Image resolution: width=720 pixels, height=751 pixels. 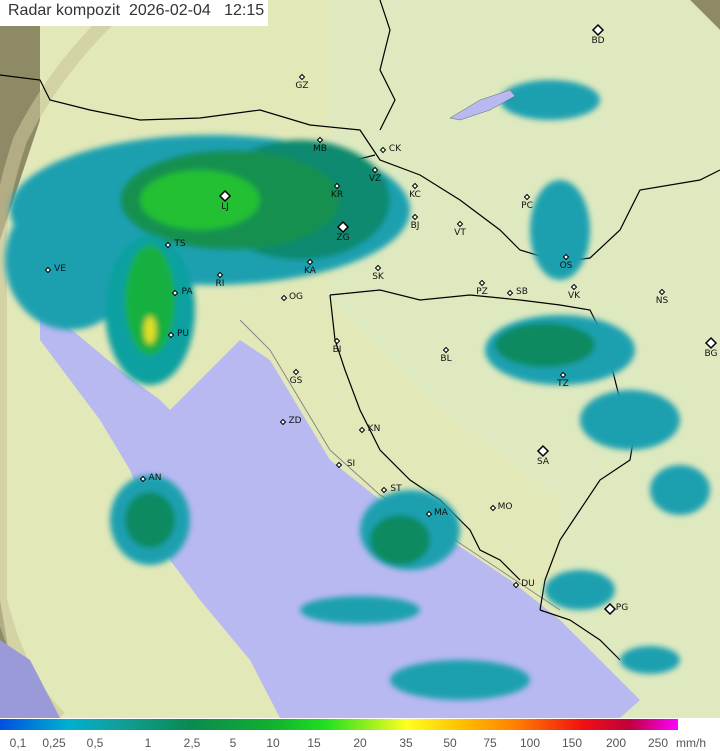 I want to click on city-label-ve: VE, so click(x=60, y=269).